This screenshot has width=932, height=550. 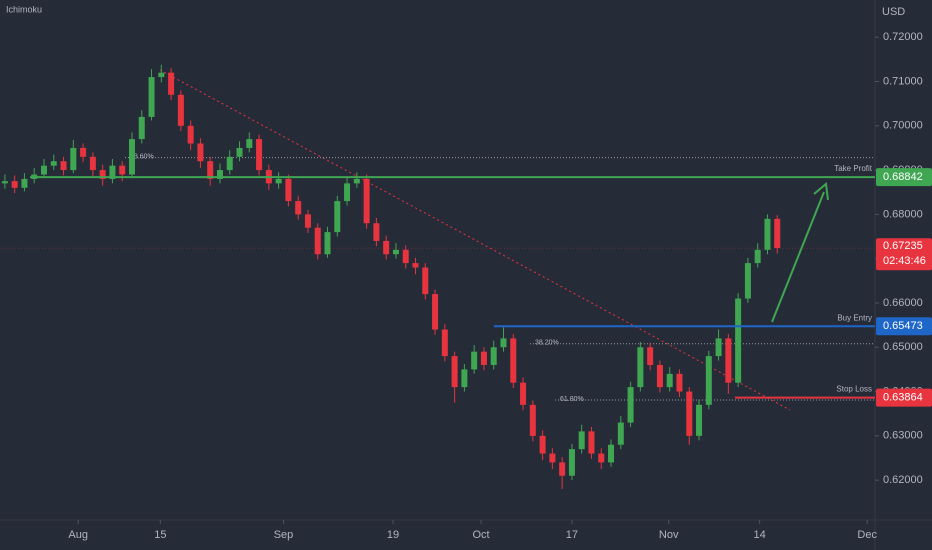 What do you see at coordinates (903, 347) in the screenshot?
I see `y-tick-label: 0.65000` at bounding box center [903, 347].